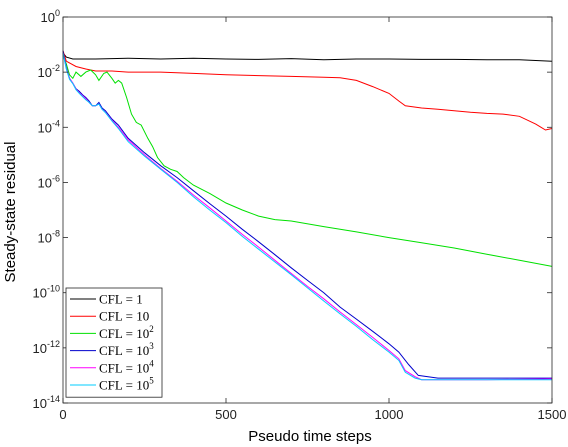  What do you see at coordinates (126, 366) in the screenshot?
I see `legend-entry: CFL = 104` at bounding box center [126, 366].